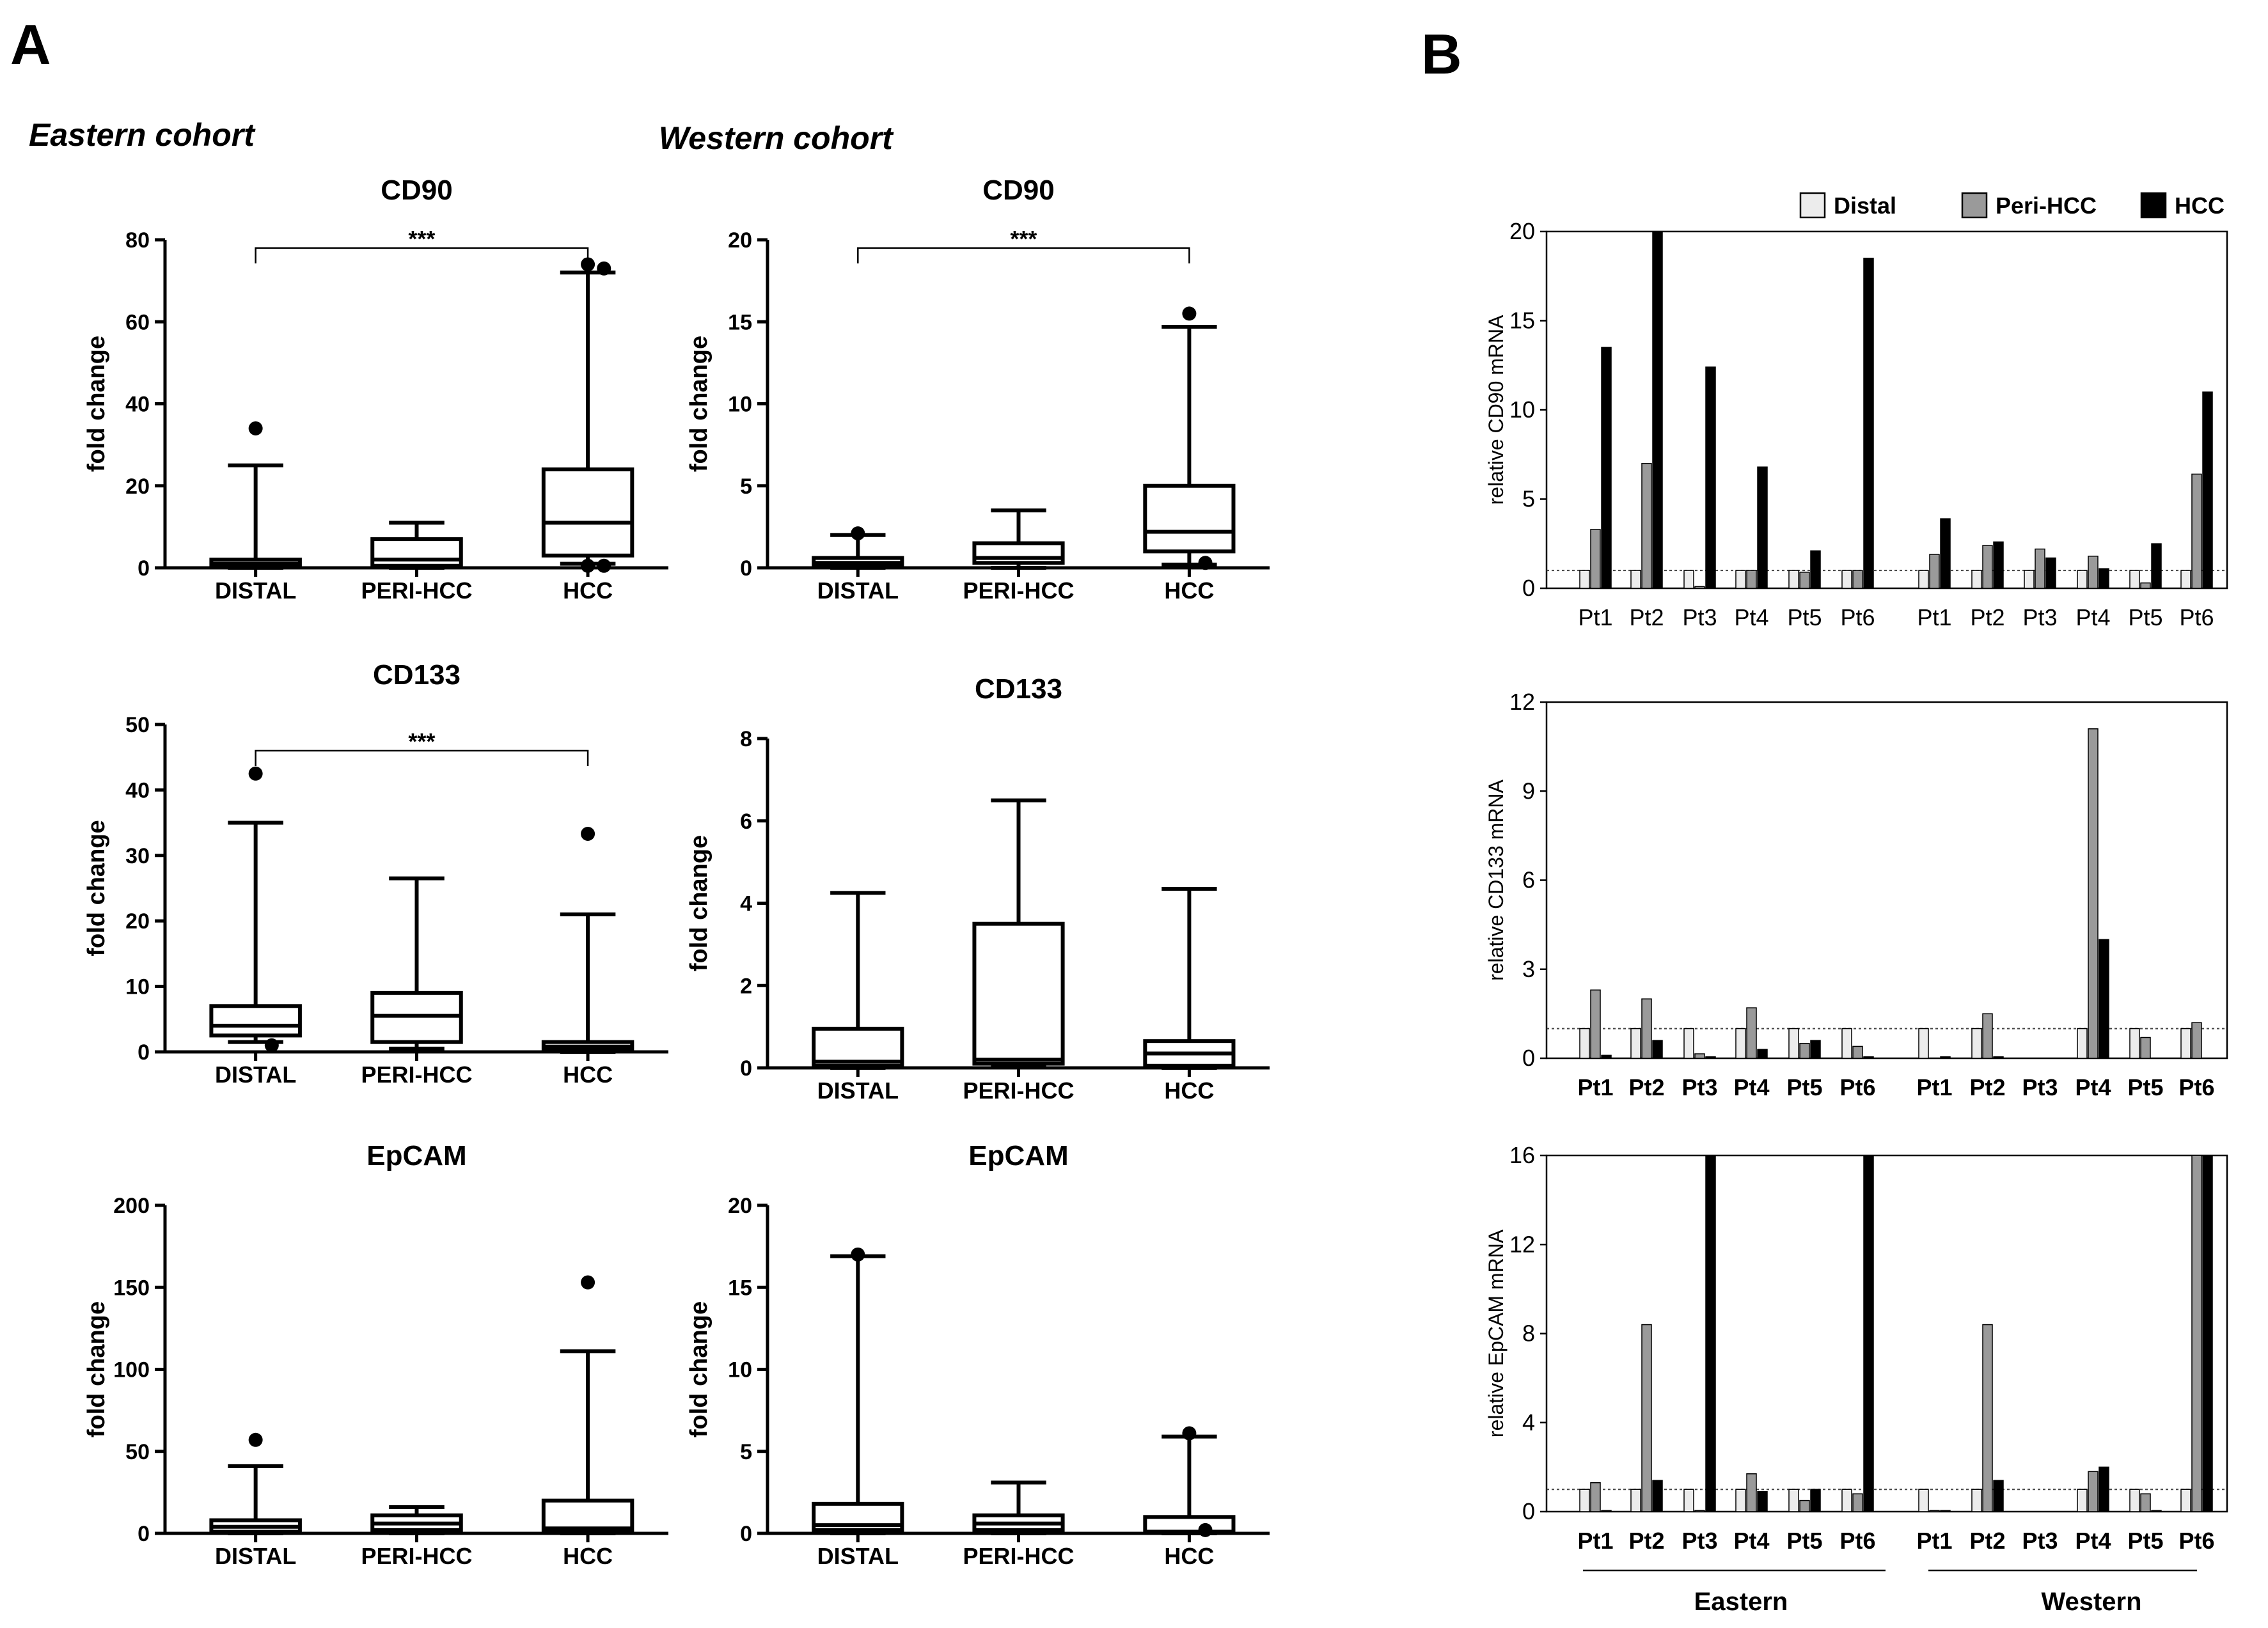 The width and height of the screenshot is (2268, 1628). I want to click on x-tick-label: Pt6, so click(1857, 617).